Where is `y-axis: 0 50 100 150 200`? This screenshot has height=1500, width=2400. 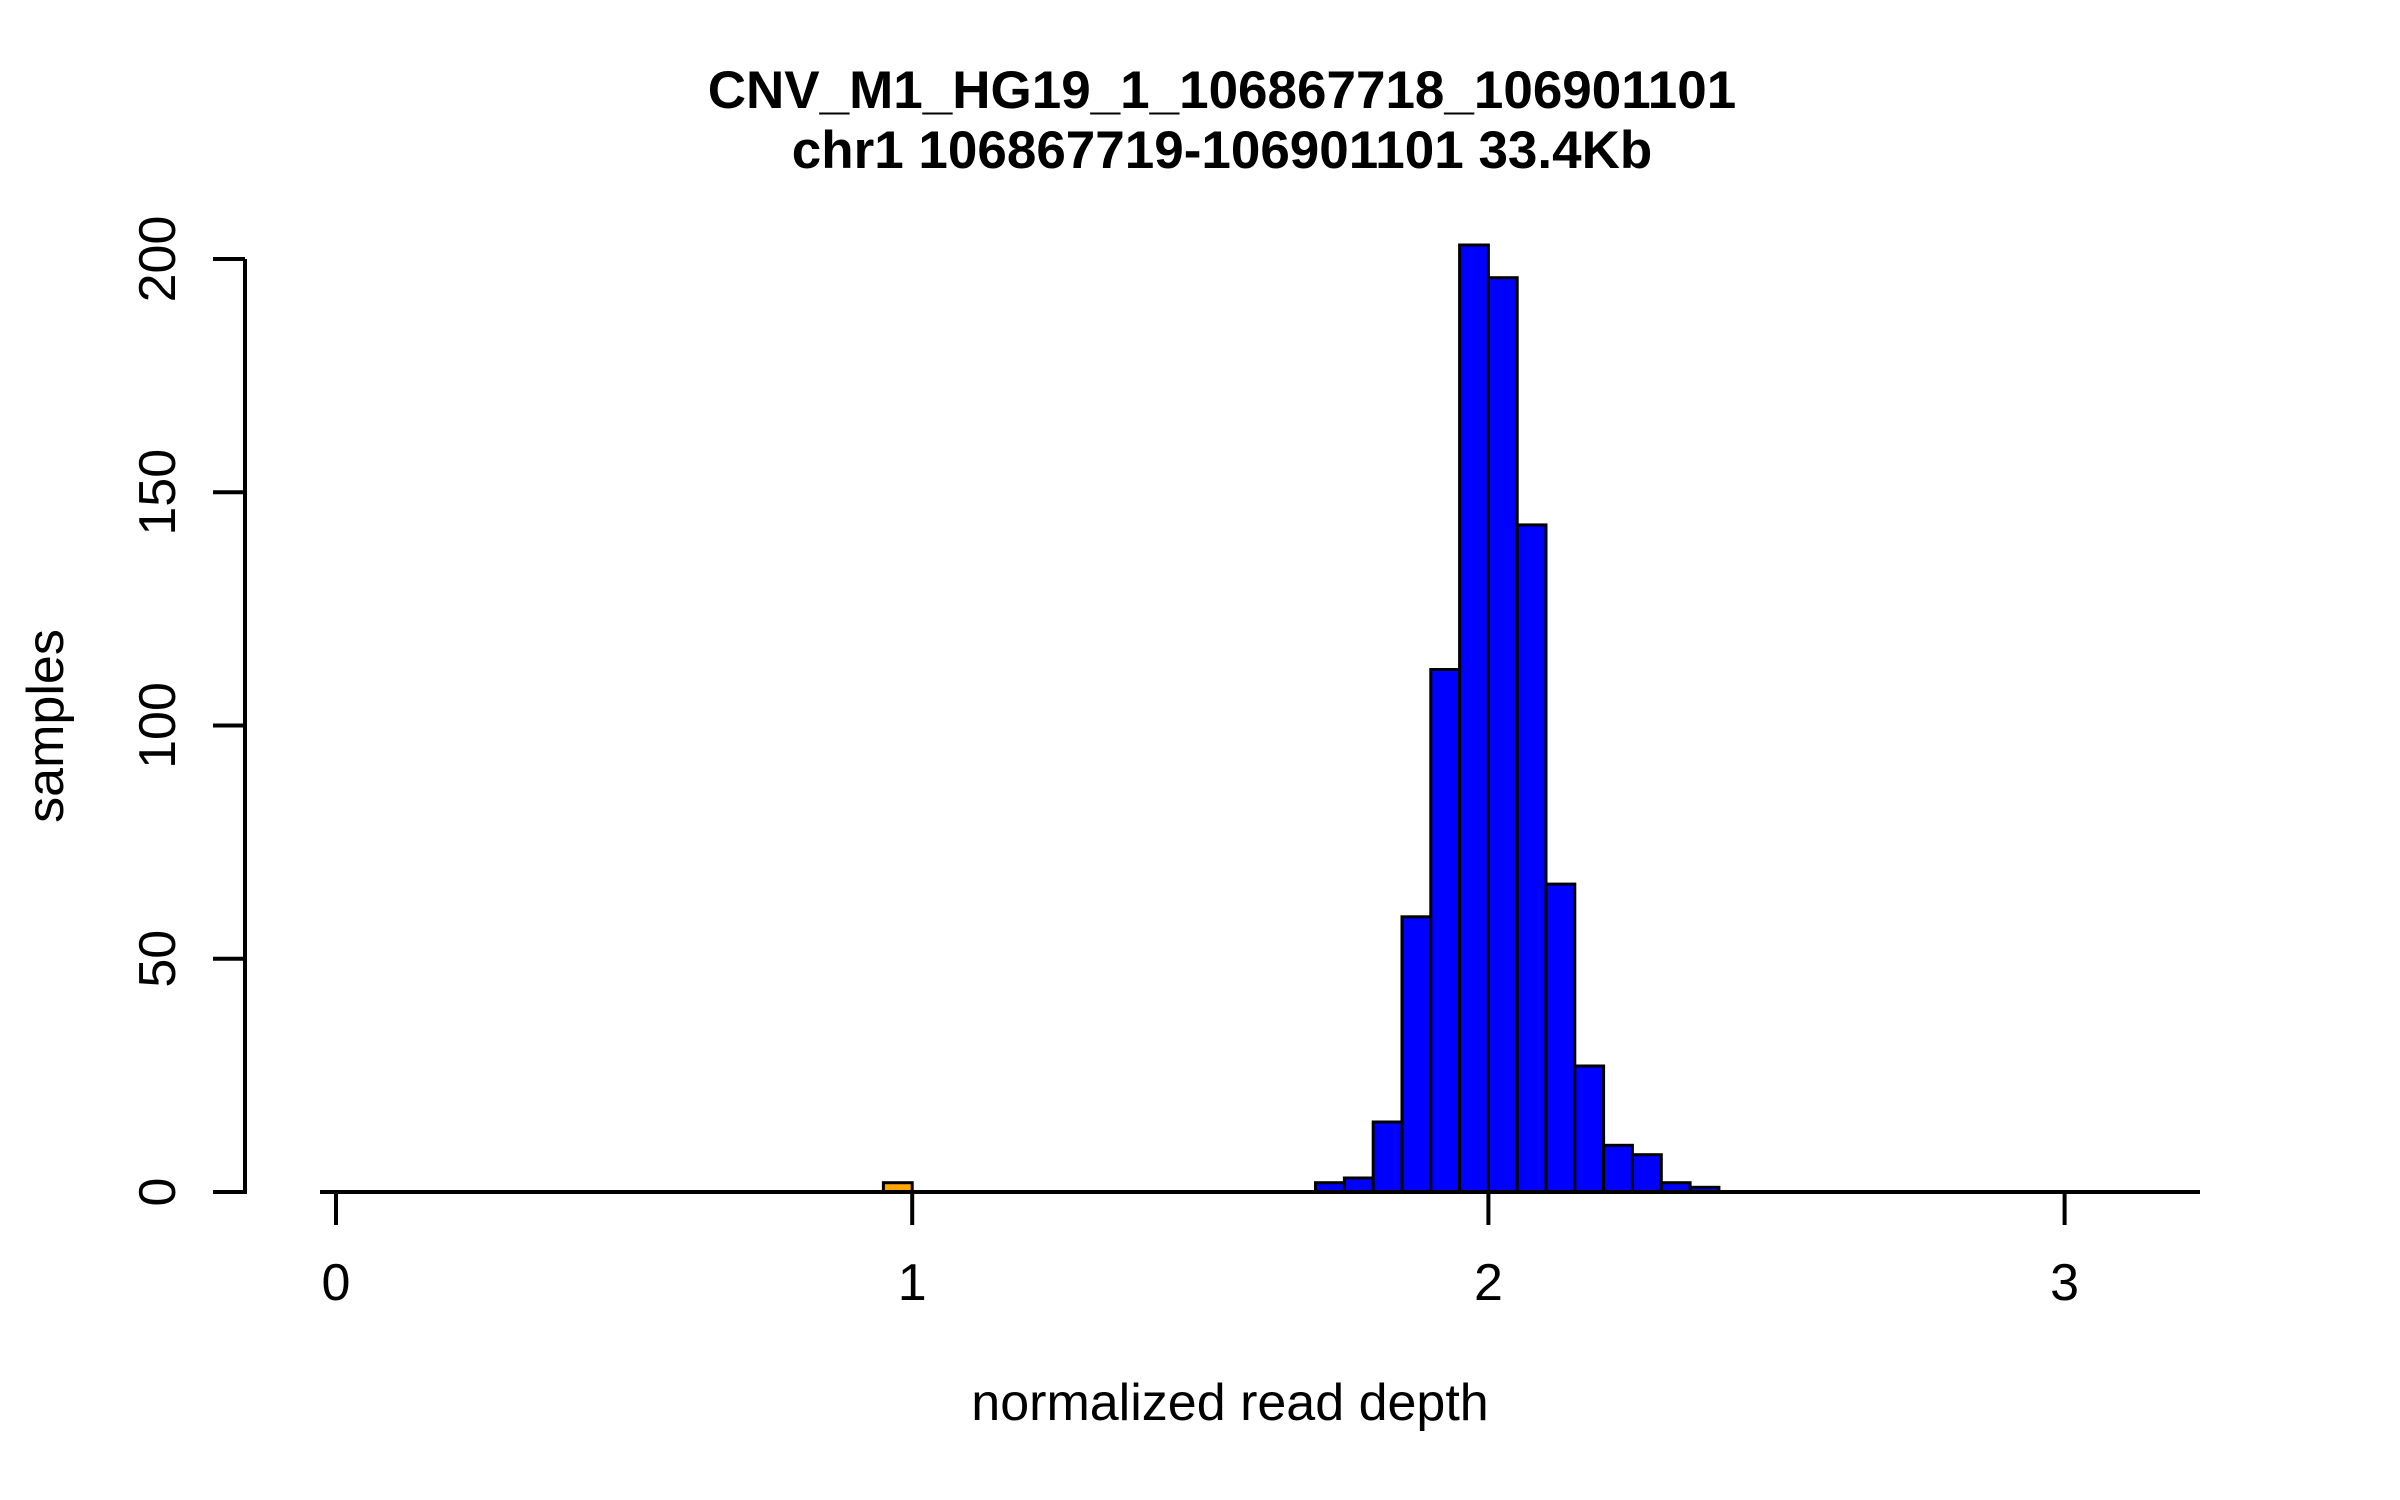
y-axis: 0 50 100 150 200 is located at coordinates (188, 711).